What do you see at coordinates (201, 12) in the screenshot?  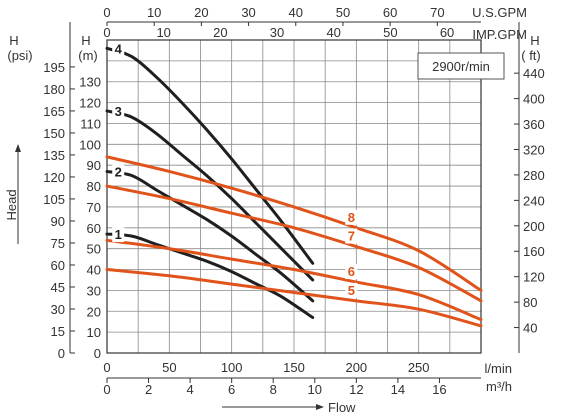 I see `x-tick-usgpm: 20` at bounding box center [201, 12].